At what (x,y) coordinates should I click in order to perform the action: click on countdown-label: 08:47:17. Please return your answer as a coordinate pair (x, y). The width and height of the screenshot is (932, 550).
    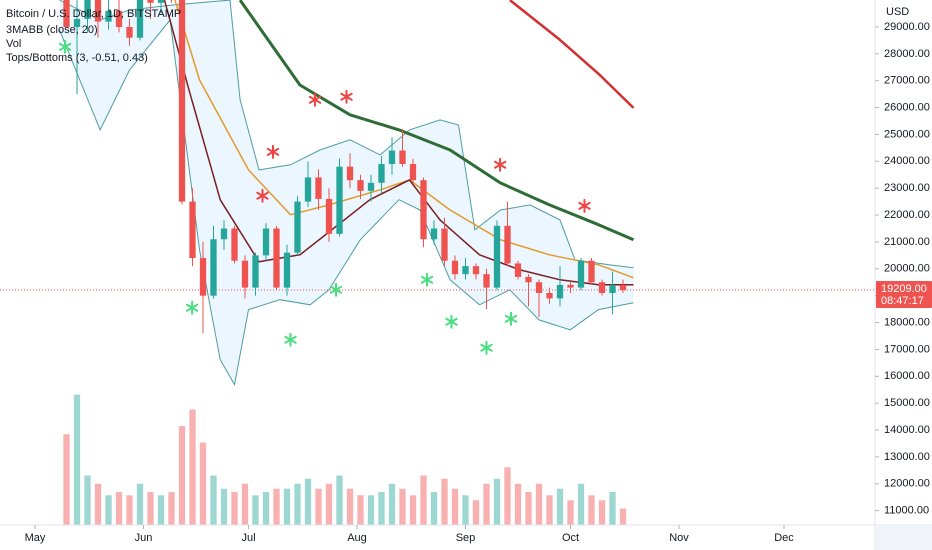
    Looking at the image, I should click on (902, 301).